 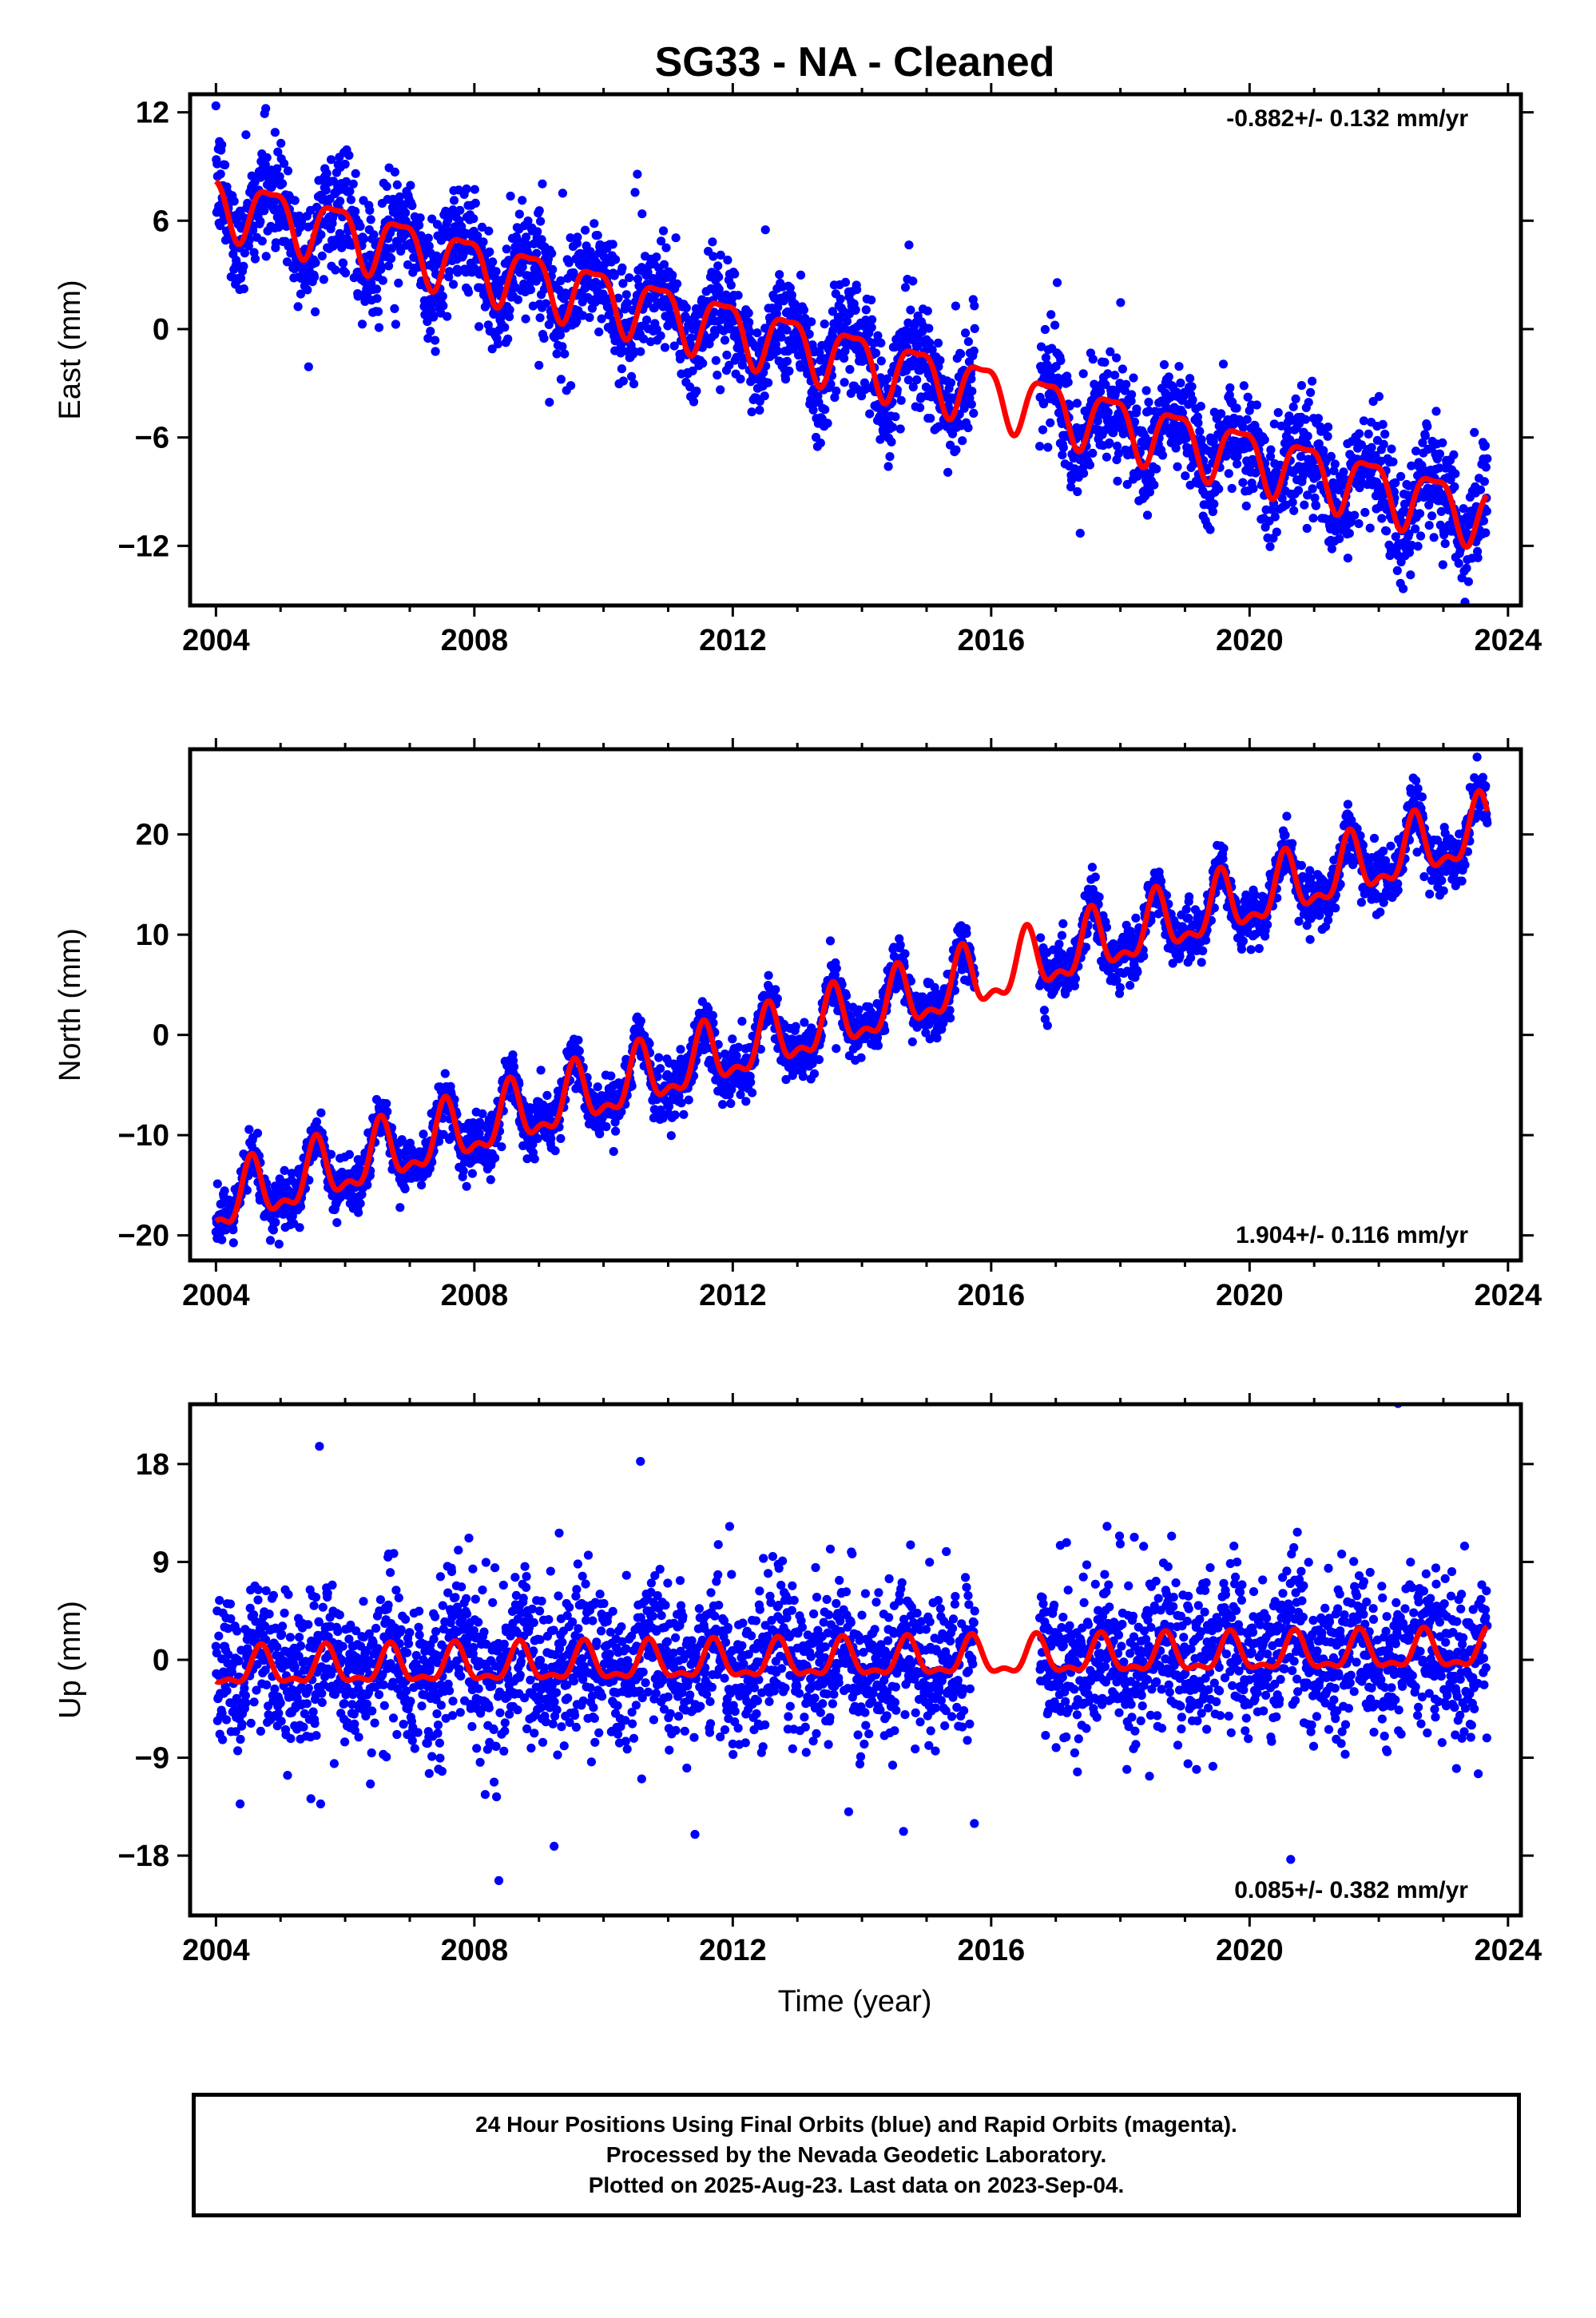 What do you see at coordinates (733, 640) in the screenshot?
I see `east-x-tick-label: 2012` at bounding box center [733, 640].